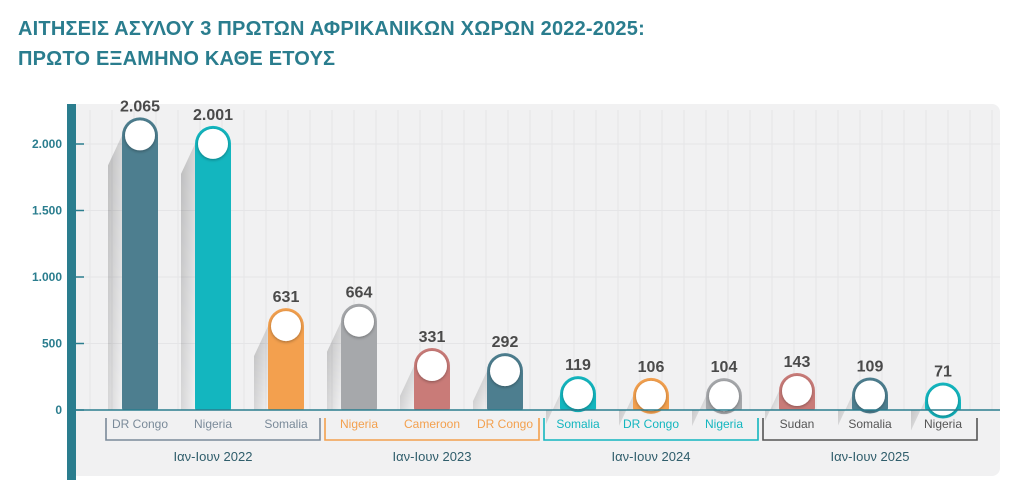  Describe the element at coordinates (578, 365) in the screenshot. I see `value-label: 119` at that location.